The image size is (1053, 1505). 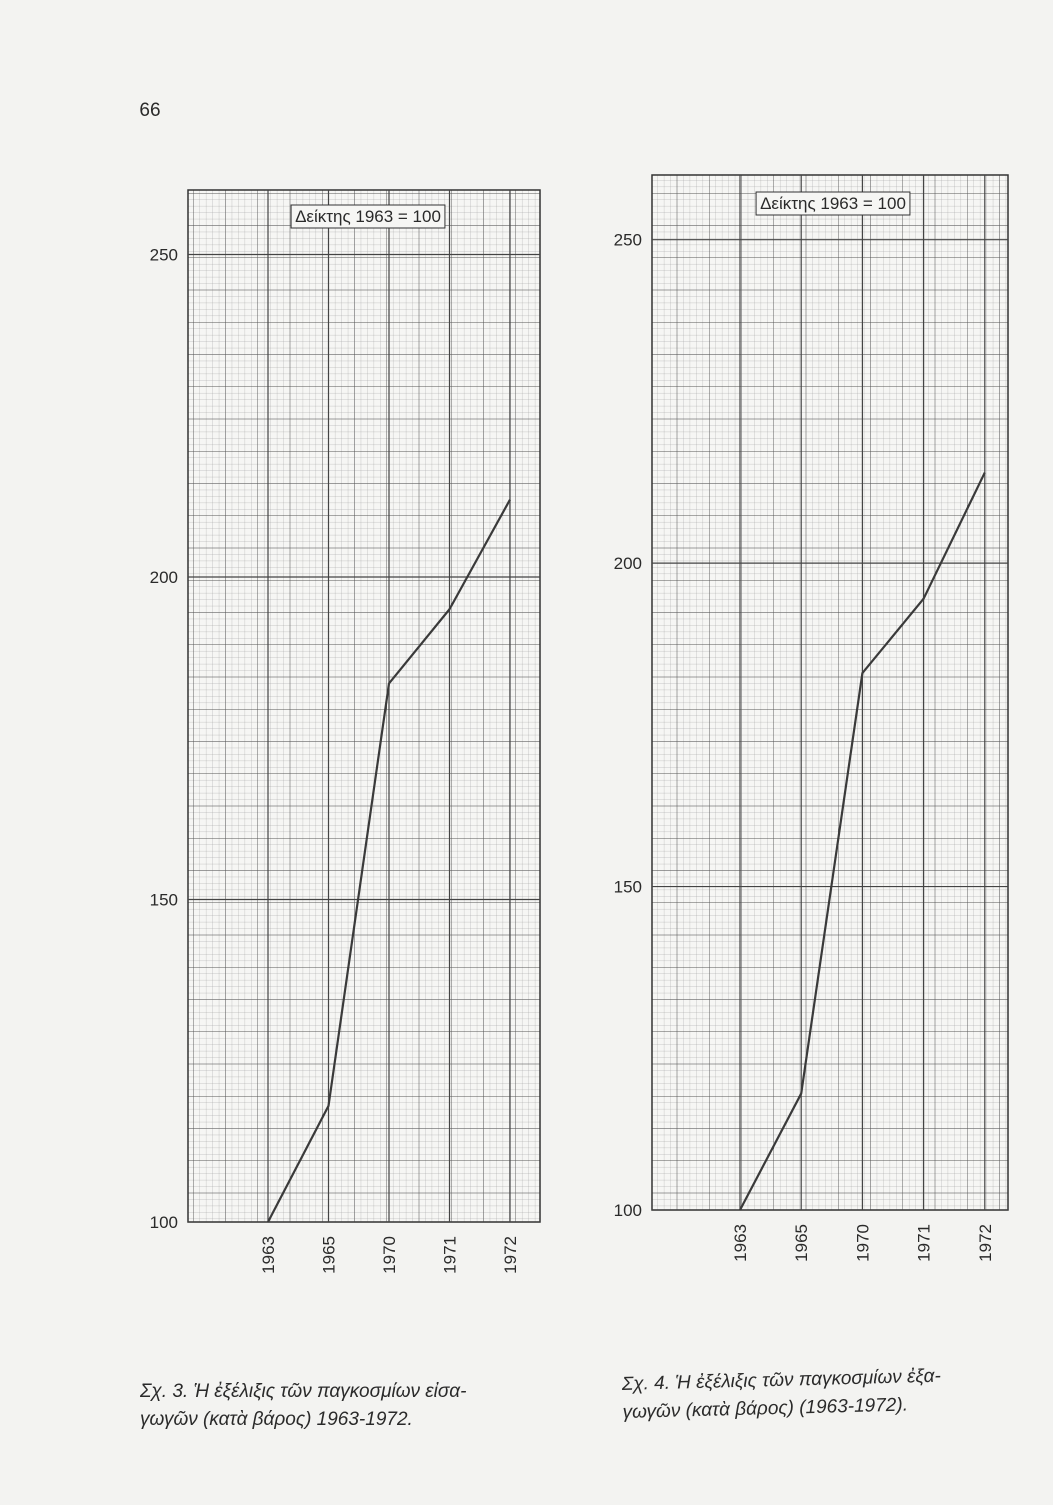 I want to click on page-number: 66, so click(x=149, y=110).